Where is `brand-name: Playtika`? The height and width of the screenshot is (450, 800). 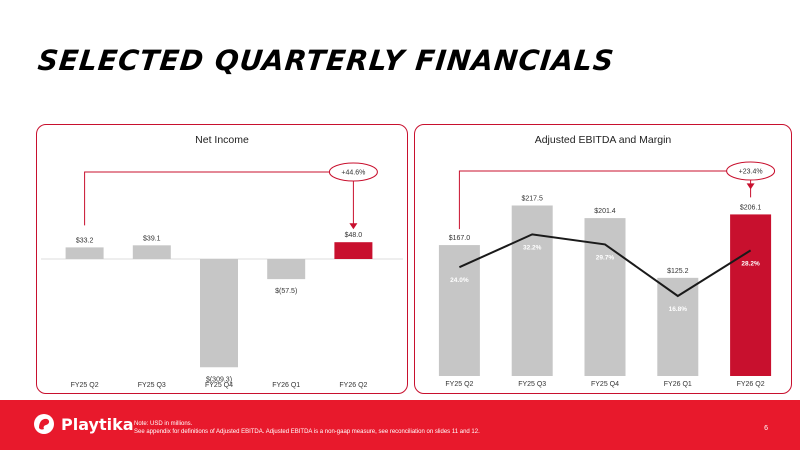
brand-name: Playtika is located at coordinates (97, 424).